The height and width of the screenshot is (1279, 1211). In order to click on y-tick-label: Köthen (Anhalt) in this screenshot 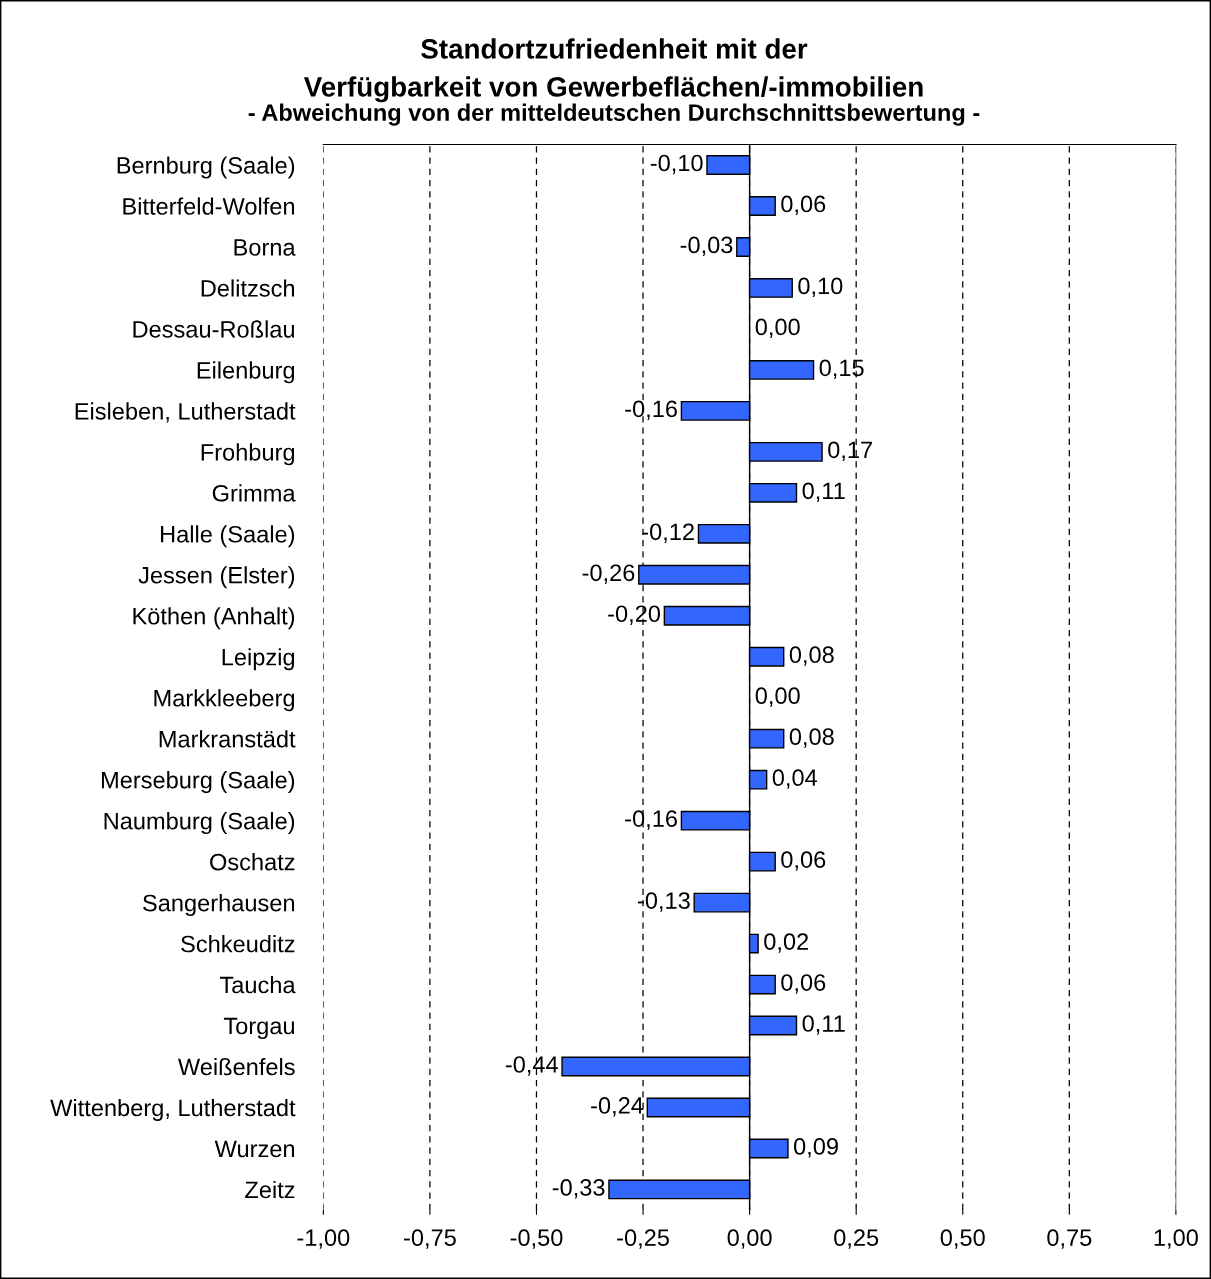, I will do `click(214, 618)`.